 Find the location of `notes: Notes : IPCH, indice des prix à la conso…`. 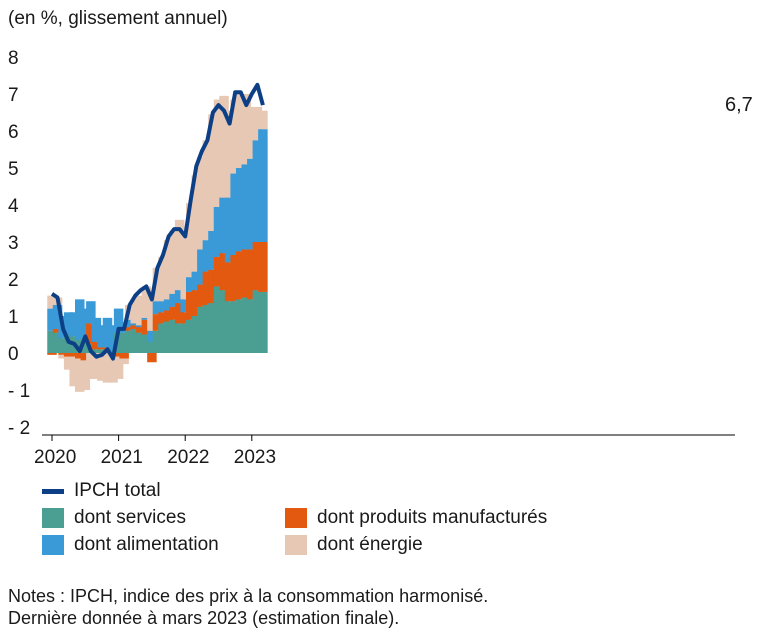

notes: Notes : IPCH, indice des prix à la conso… is located at coordinates (248, 607).